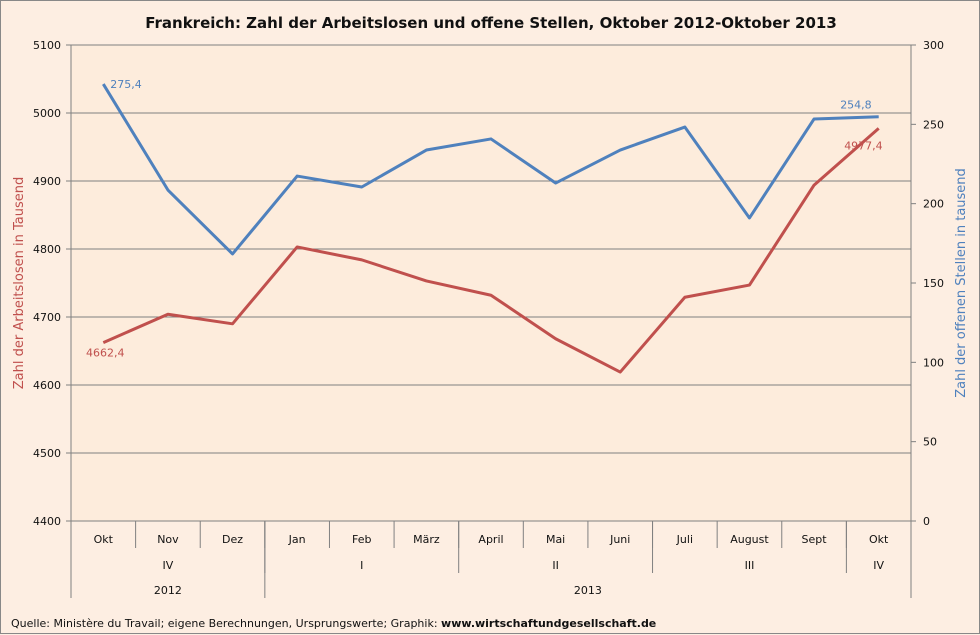 This screenshot has width=980, height=635. Describe the element at coordinates (750, 565) in the screenshot. I see `quarter-label: III` at that location.